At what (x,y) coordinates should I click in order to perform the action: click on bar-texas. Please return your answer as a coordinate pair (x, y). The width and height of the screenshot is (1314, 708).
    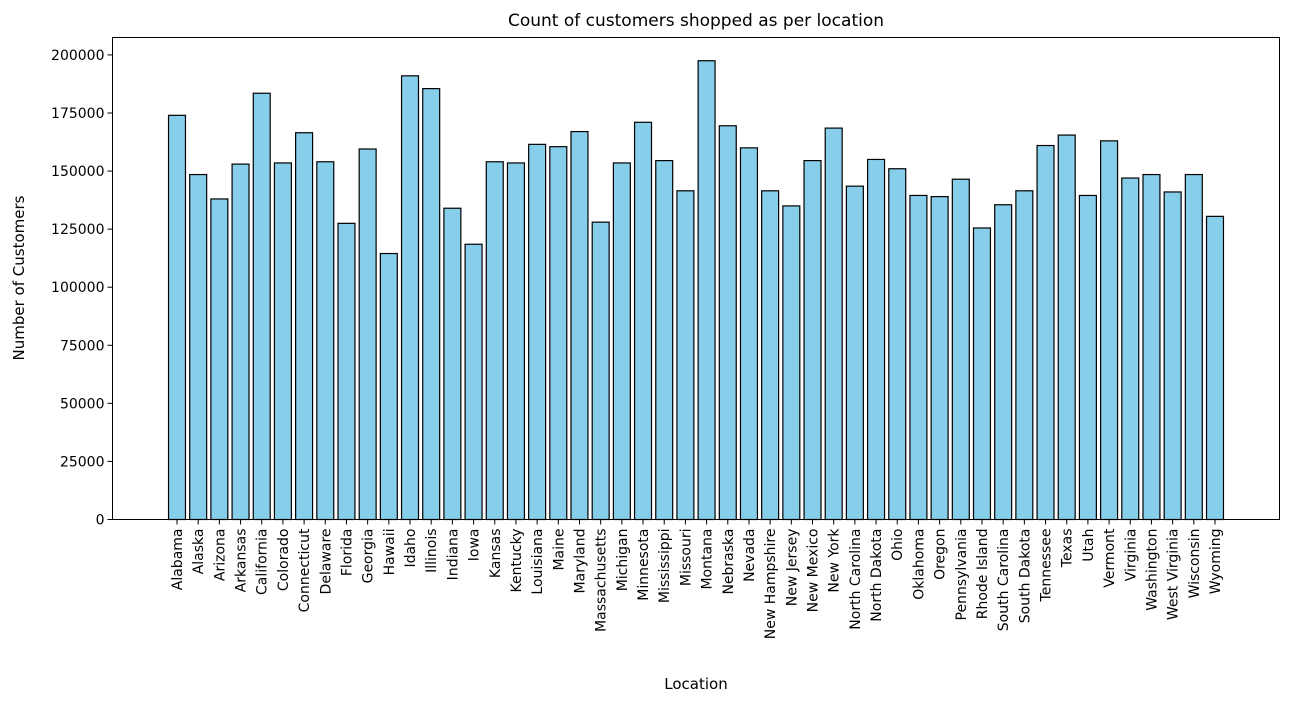
    Looking at the image, I should click on (1066, 327).